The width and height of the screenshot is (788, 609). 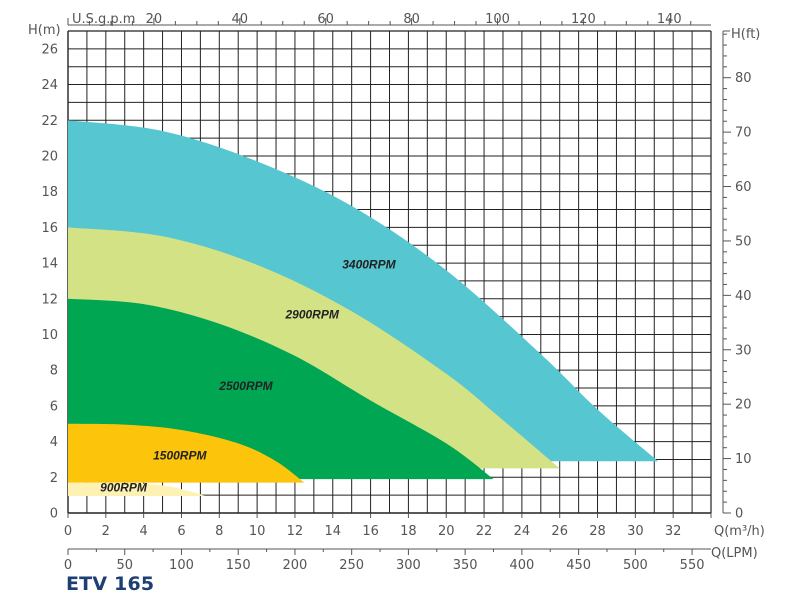 What do you see at coordinates (325, 19) in the screenshot?
I see `top-tick-label: 60` at bounding box center [325, 19].